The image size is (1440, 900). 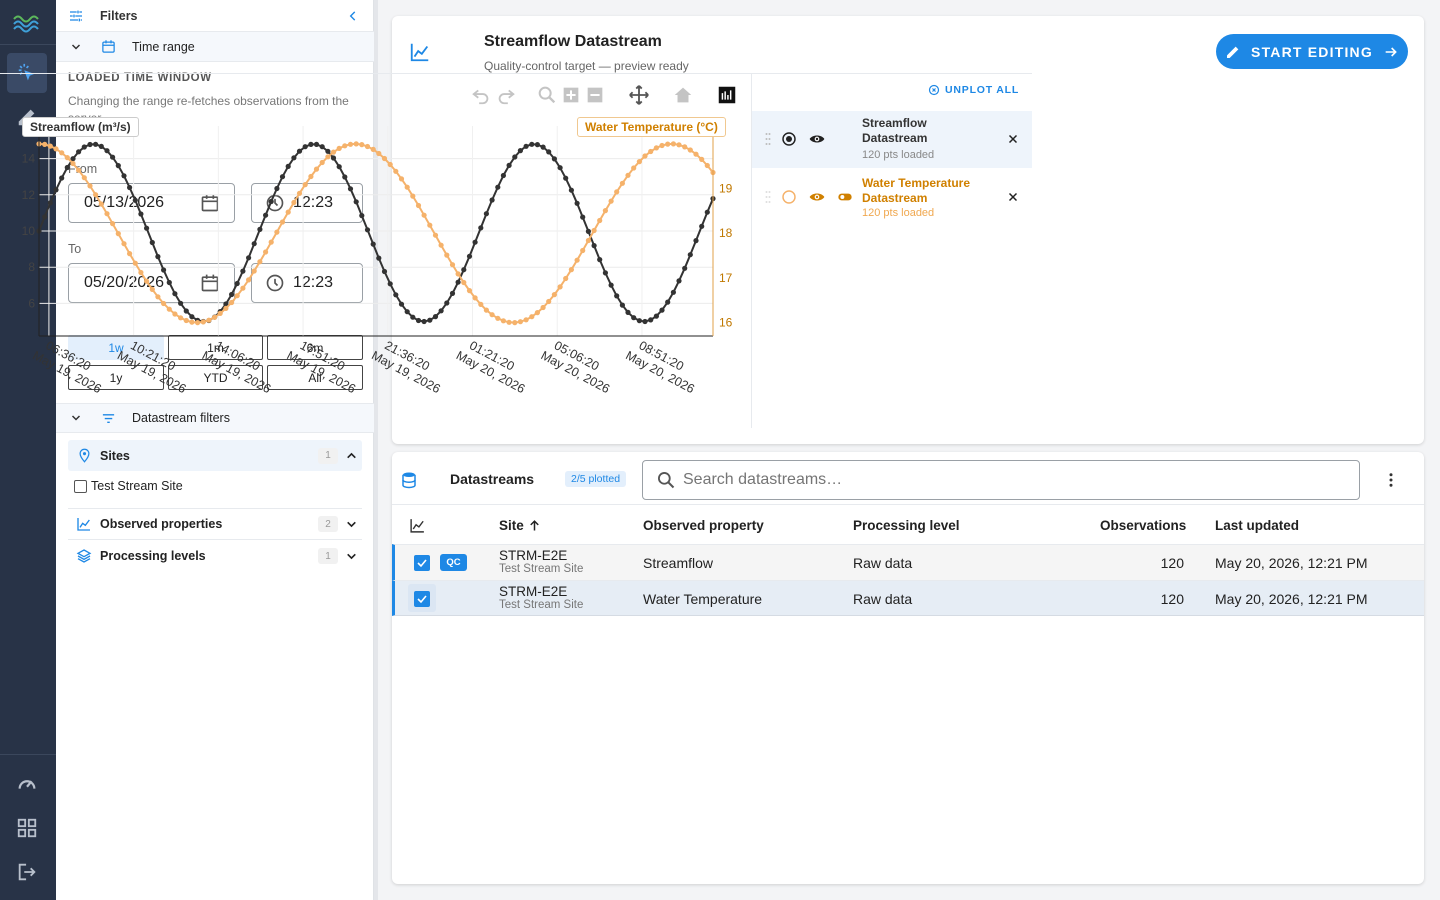 I want to click on search-input, so click(x=1013, y=480).